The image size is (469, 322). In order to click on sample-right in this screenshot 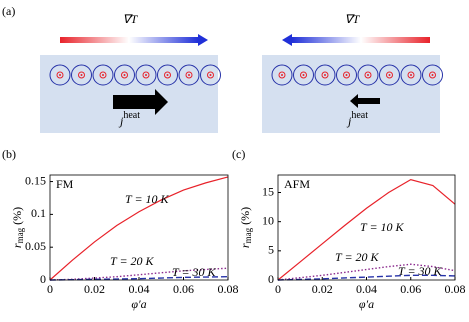, I will do `click(351, 94)`.